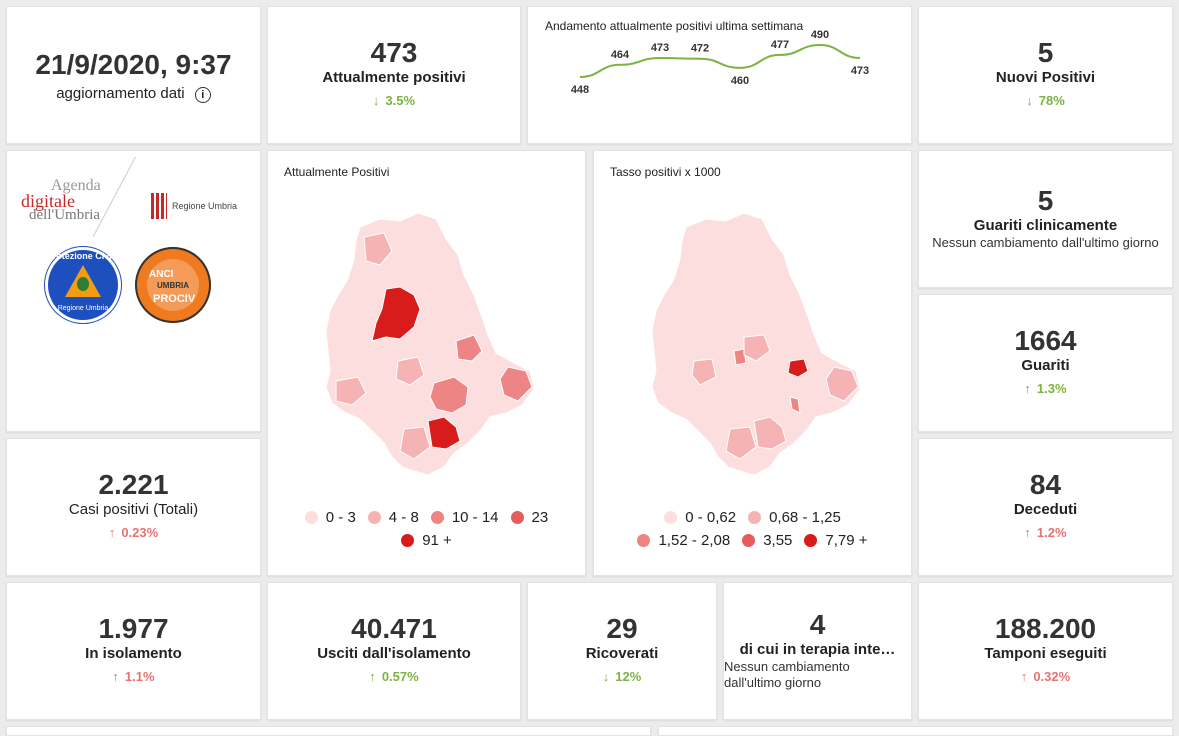 The image size is (1179, 736). What do you see at coordinates (133, 653) in the screenshot?
I see `kpi-label: In isolamento` at bounding box center [133, 653].